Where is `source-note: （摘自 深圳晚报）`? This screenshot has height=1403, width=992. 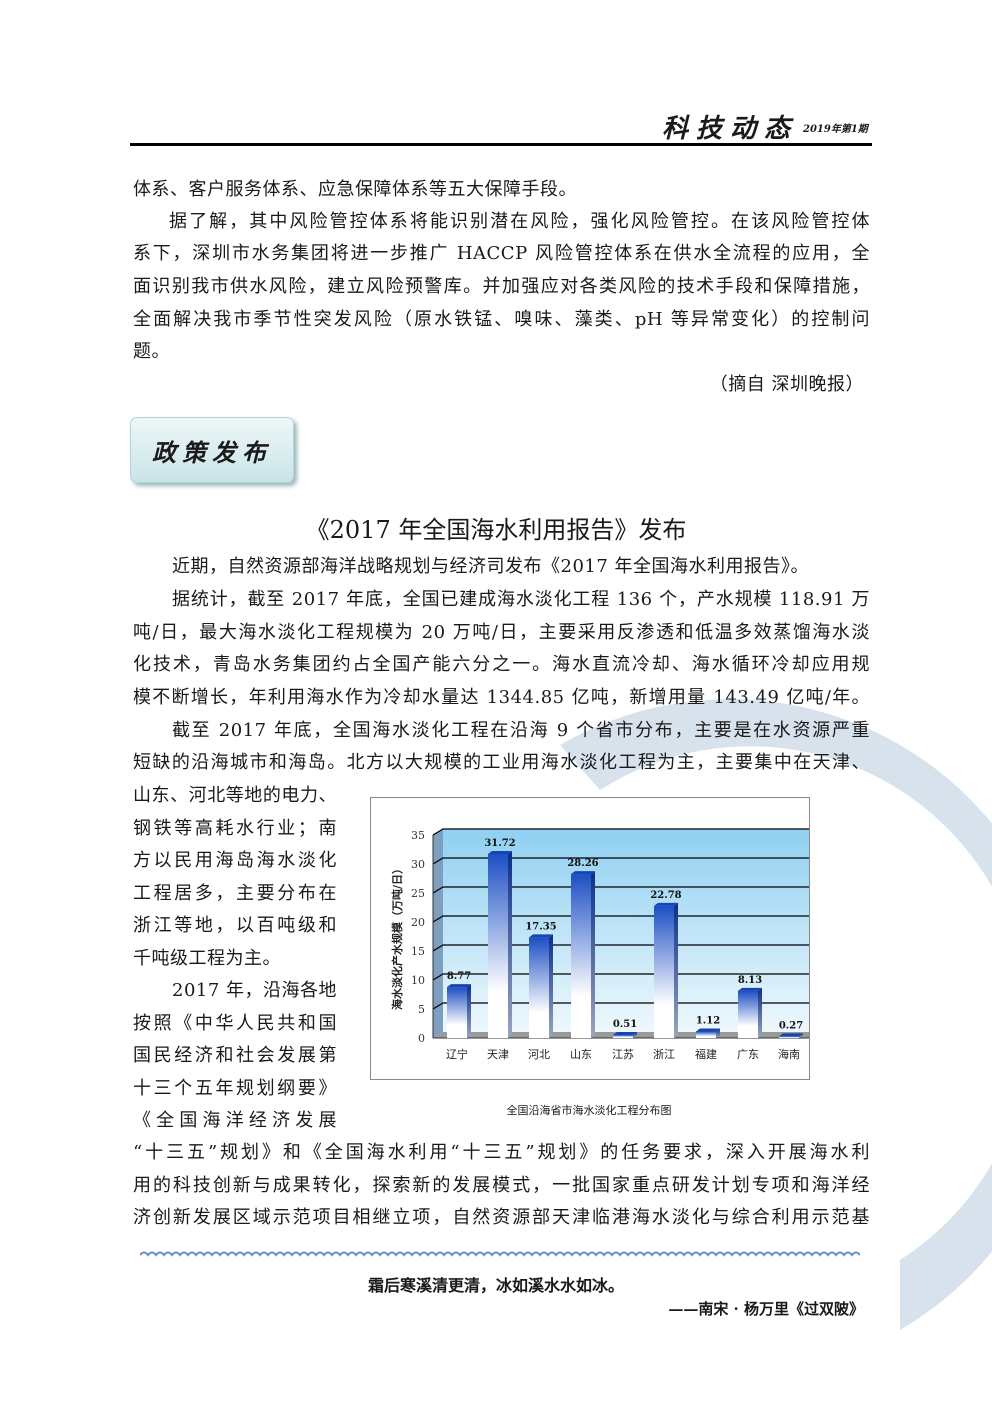 source-note: （摘自 深圳晚报） is located at coordinates (786, 384).